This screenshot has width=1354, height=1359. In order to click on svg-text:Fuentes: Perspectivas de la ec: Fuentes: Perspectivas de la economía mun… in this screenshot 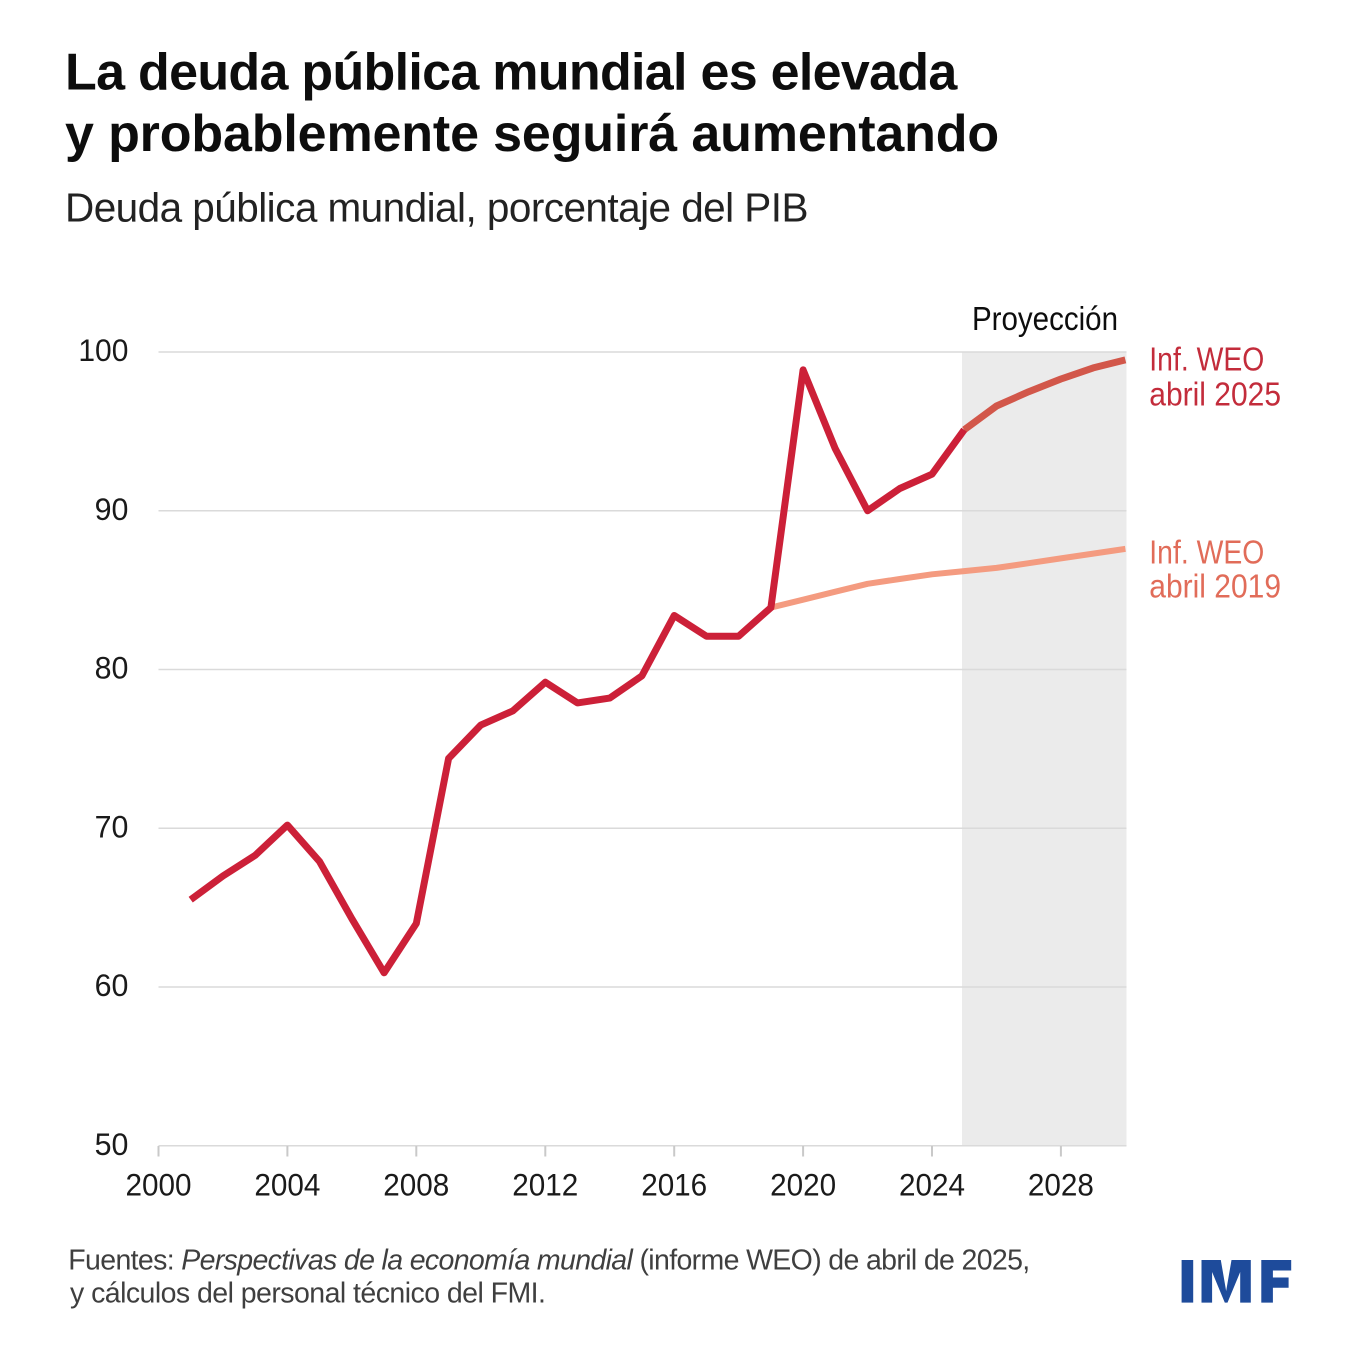, I will do `click(548, 1260)`.